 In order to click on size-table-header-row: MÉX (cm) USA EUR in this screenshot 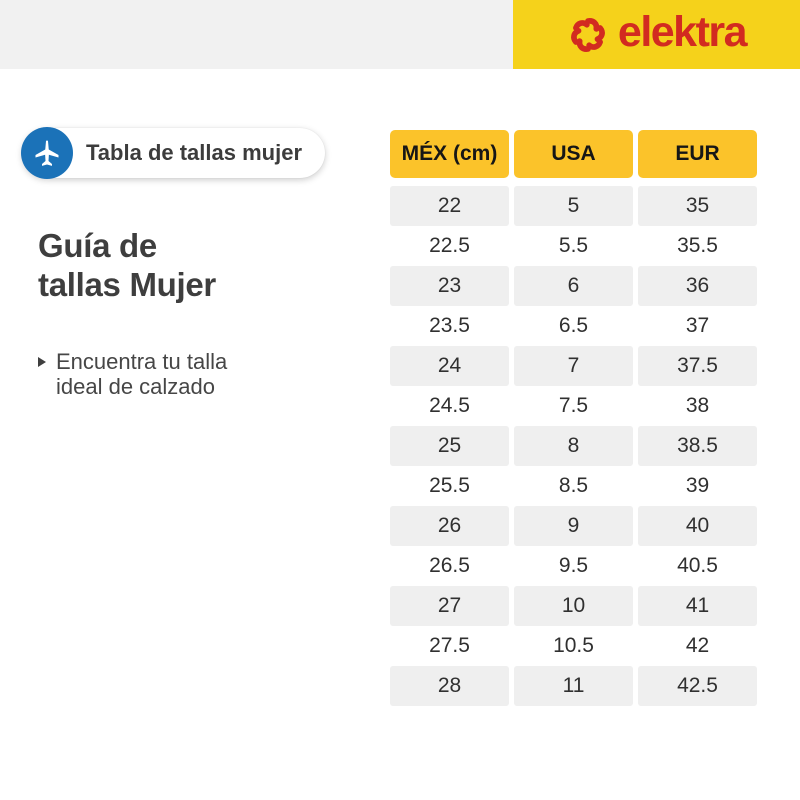, I will do `click(573, 154)`.